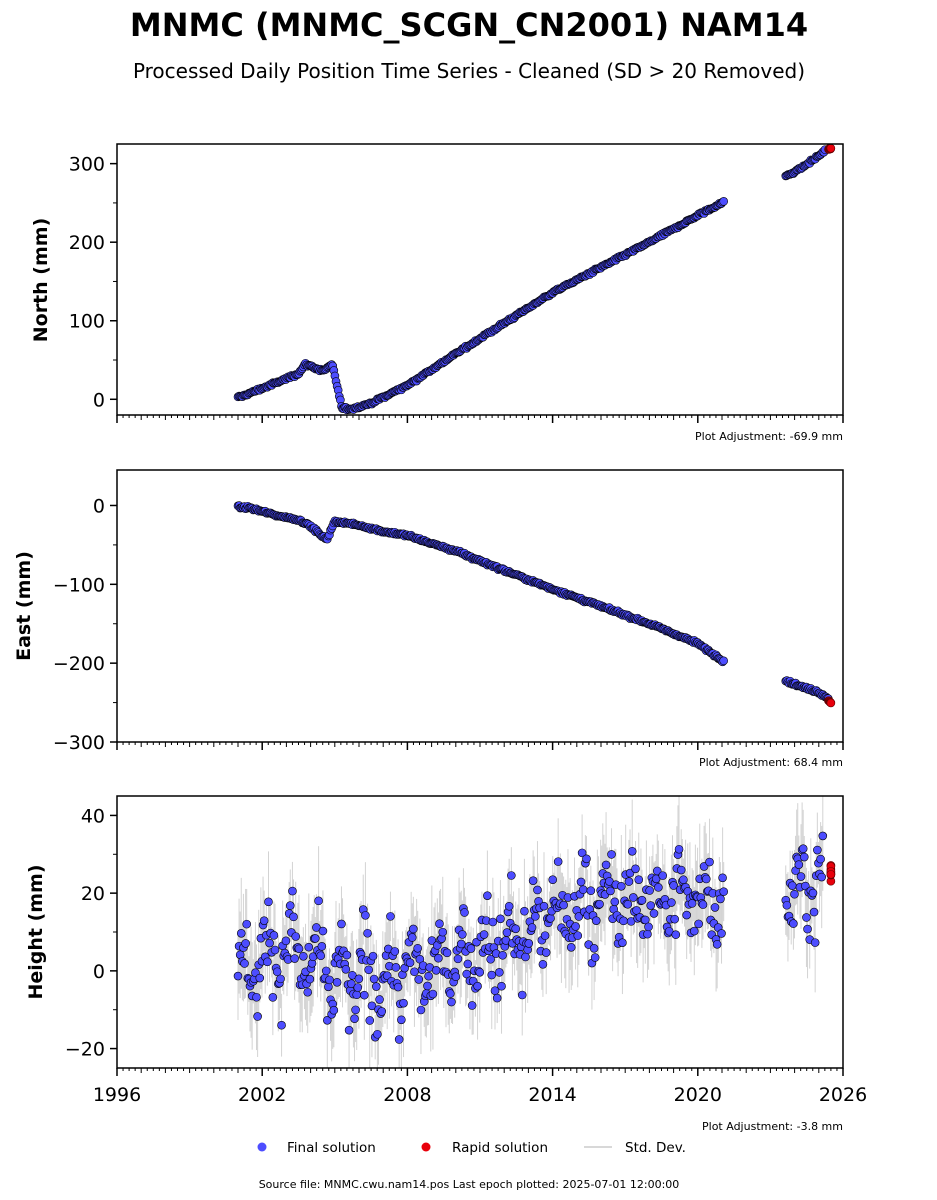 The width and height of the screenshot is (937, 1200). Describe the element at coordinates (723, 661) in the screenshot. I see `east-final-point` at that location.